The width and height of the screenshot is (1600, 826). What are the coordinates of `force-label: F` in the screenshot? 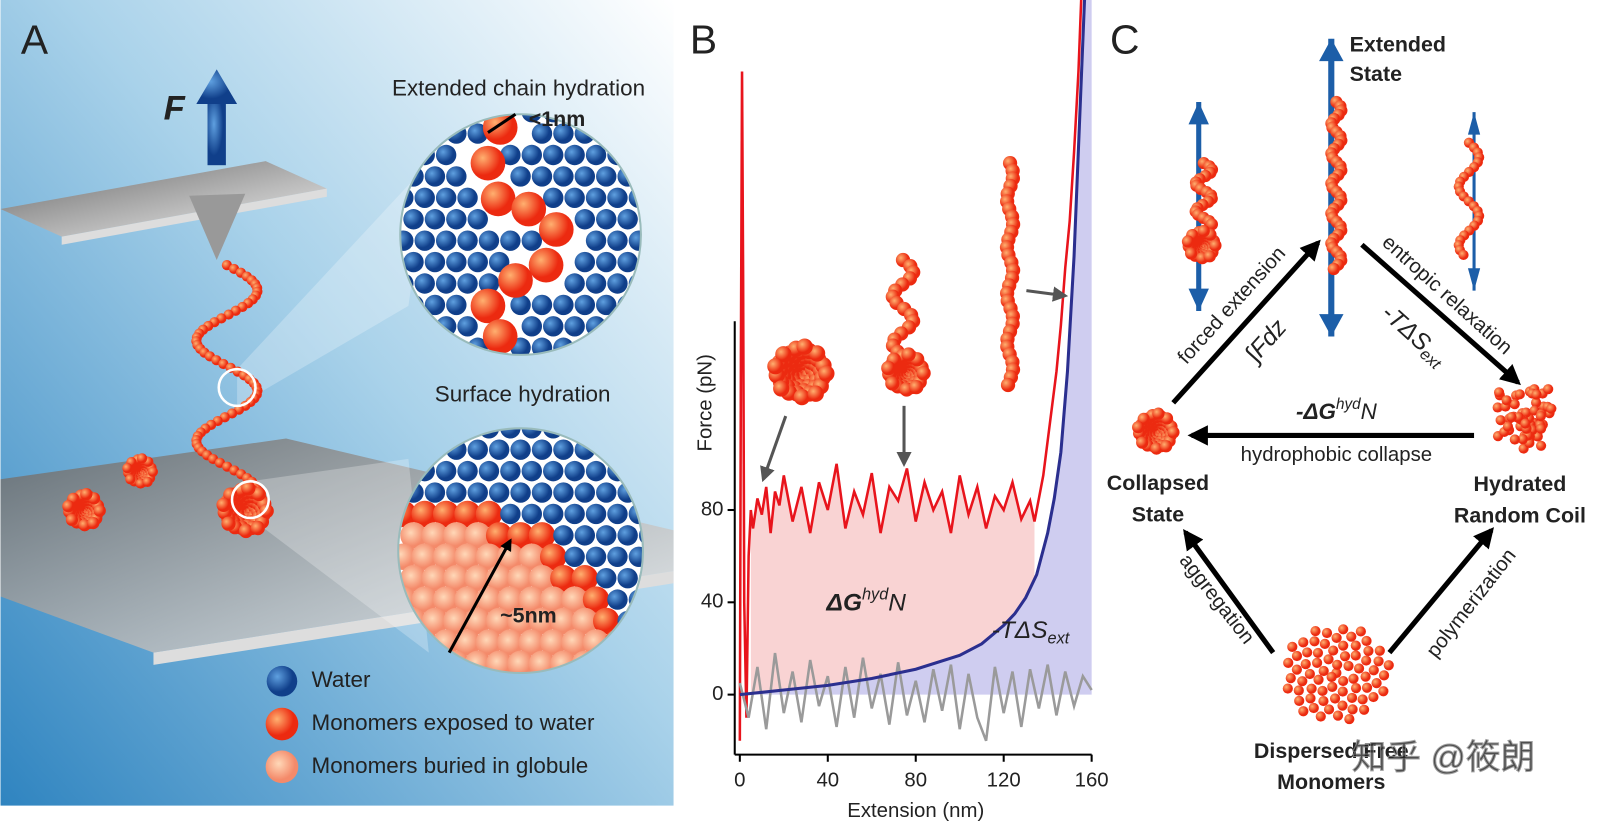 It's located at (175, 108).